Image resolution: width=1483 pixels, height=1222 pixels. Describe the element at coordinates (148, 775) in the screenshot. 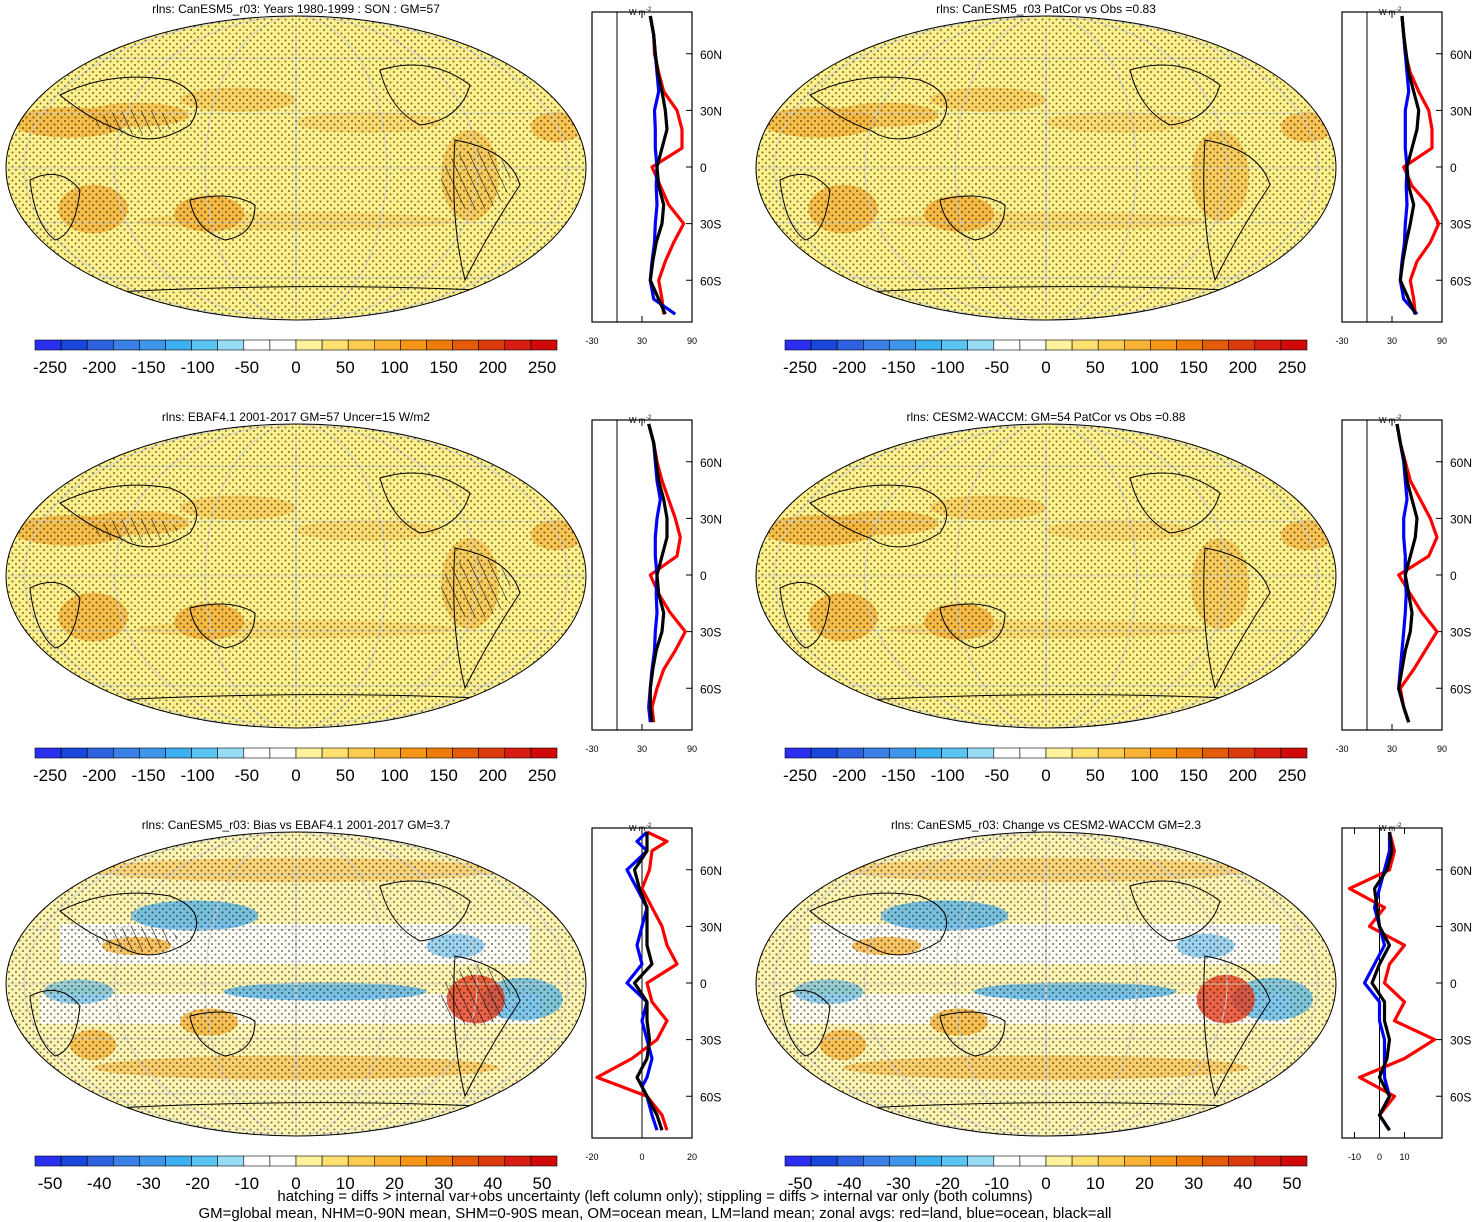

I see `colorbar-label: -150` at that location.